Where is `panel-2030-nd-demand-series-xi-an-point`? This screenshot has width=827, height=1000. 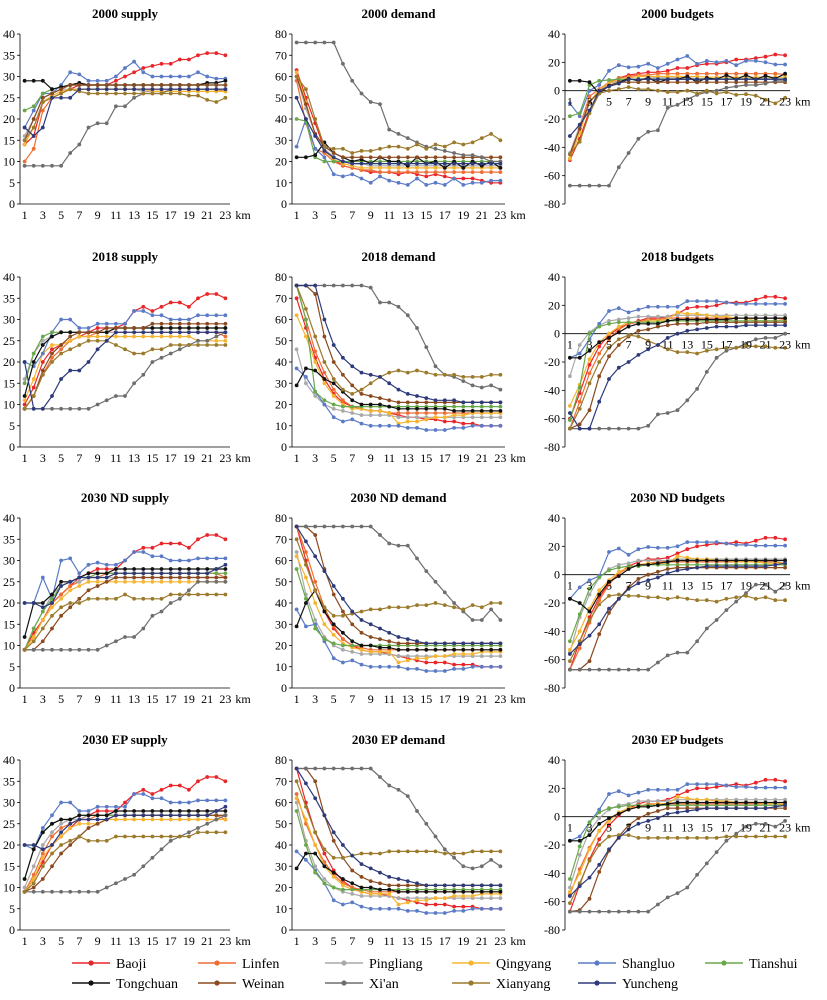 panel-2030-nd-demand-series-xi-an-point is located at coordinates (435, 581).